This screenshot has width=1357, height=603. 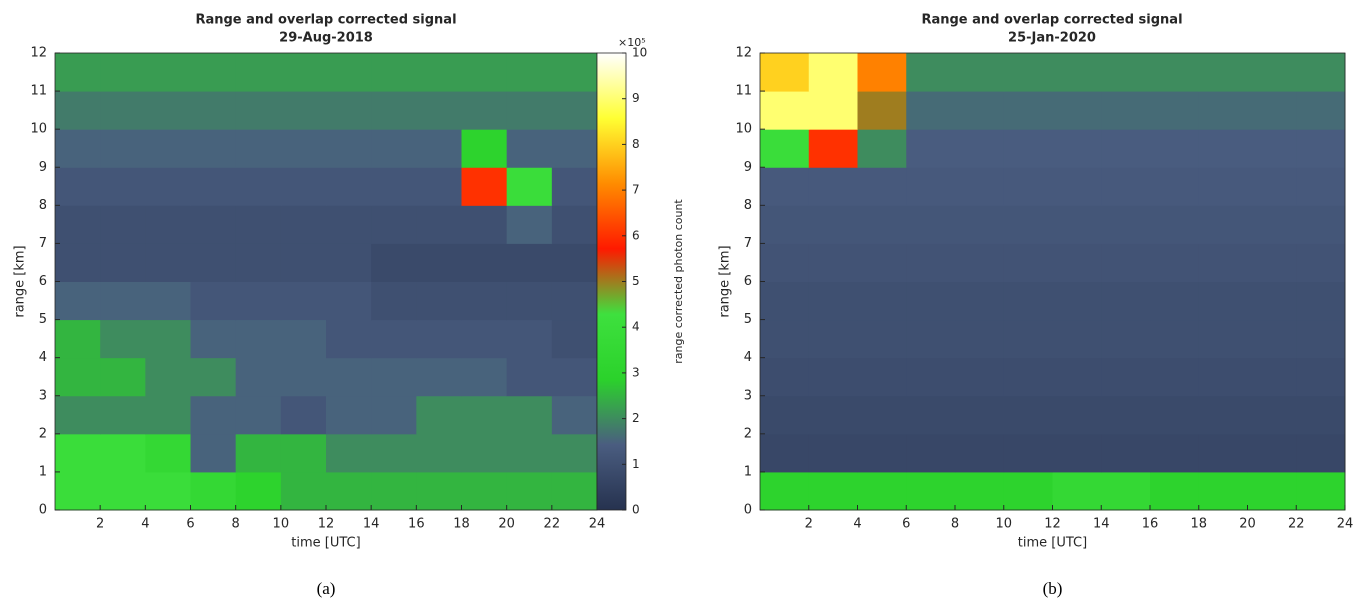 What do you see at coordinates (43, 319) in the screenshot?
I see `y-tick-label: 5` at bounding box center [43, 319].